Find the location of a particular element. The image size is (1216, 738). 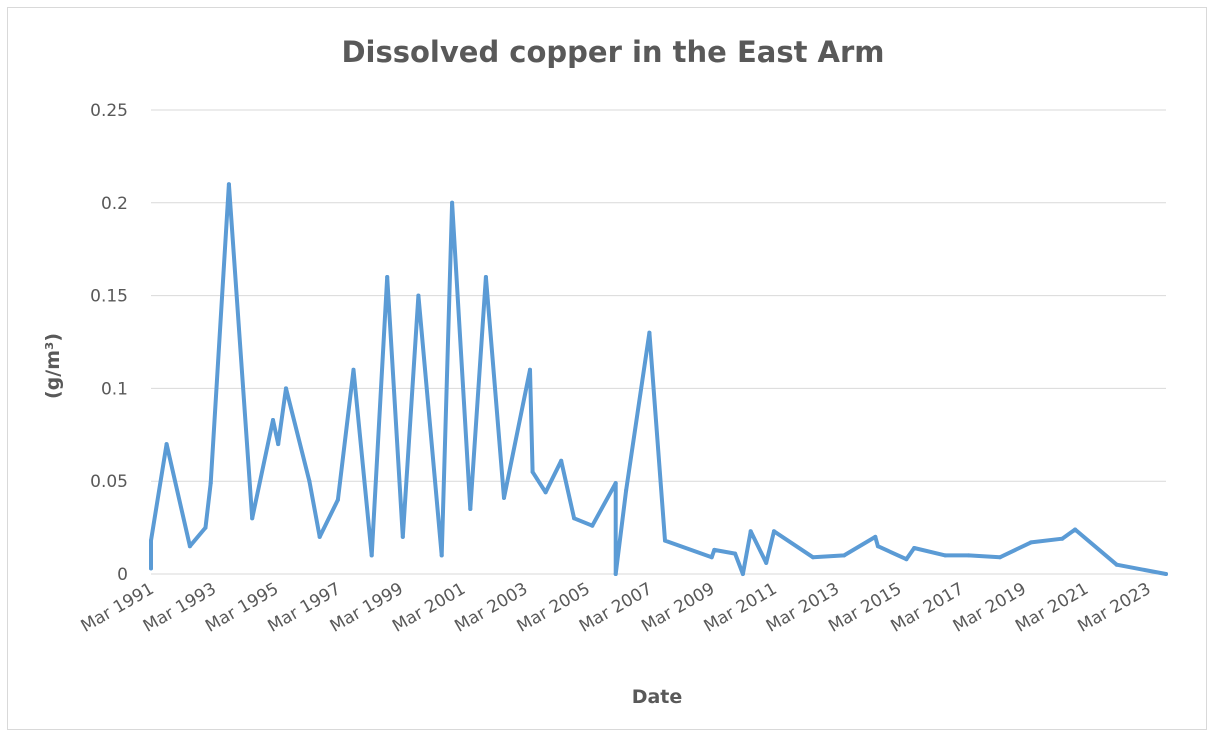

y-tick-label: 0.05 is located at coordinates (109, 482).